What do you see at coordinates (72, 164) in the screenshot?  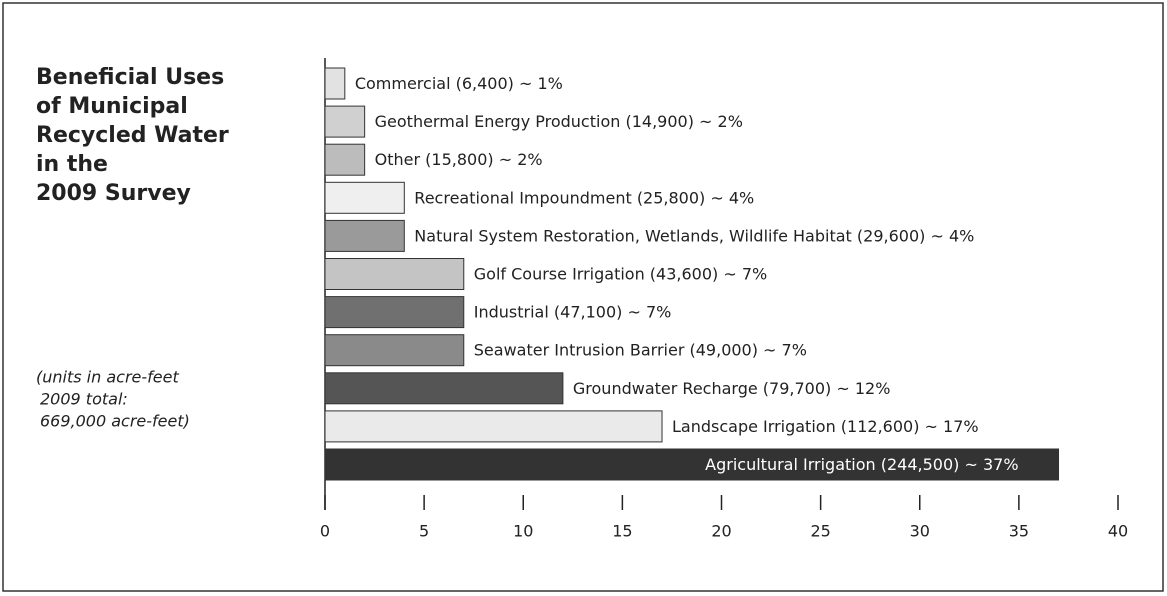 I see `chart-title: in the` at bounding box center [72, 164].